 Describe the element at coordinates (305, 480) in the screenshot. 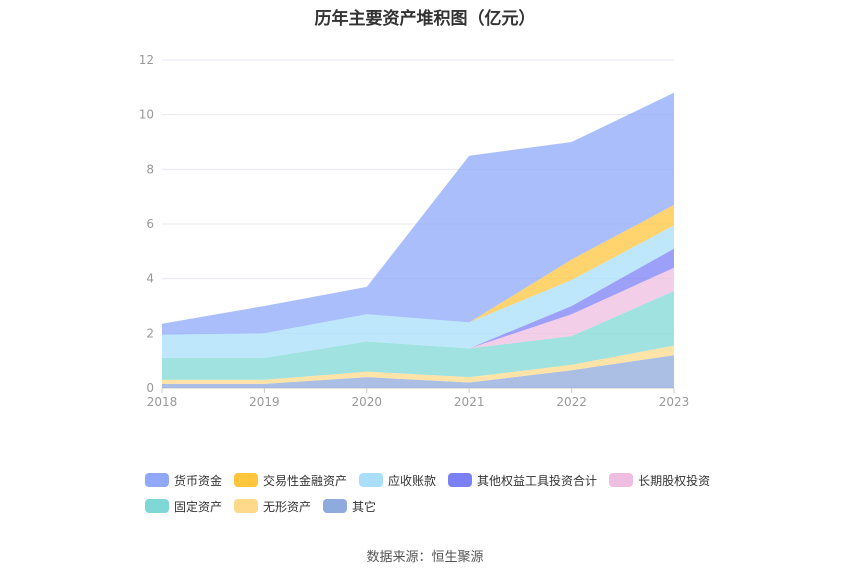

I see `legend-label: 交易性金融资产` at that location.